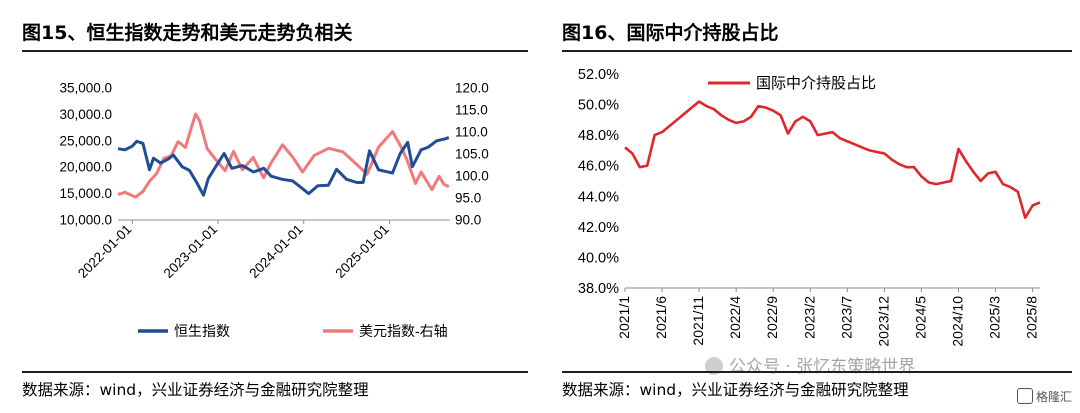 This screenshot has width=1080, height=413. What do you see at coordinates (735, 317) in the screenshot?
I see `x-tick-label: 2022/4` at bounding box center [735, 317].